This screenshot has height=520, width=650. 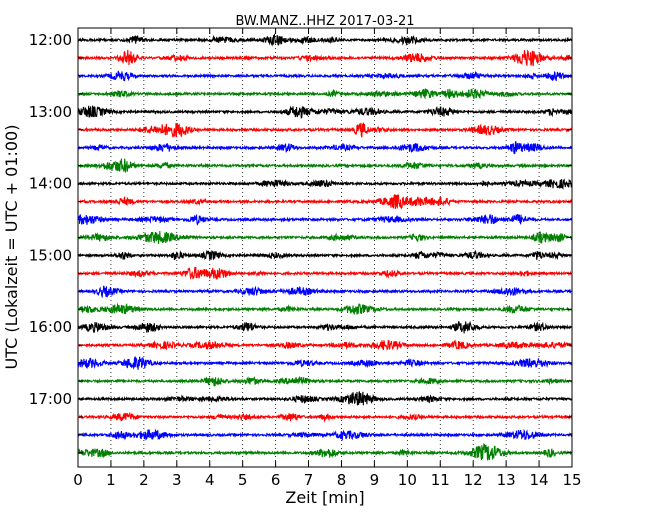 I want to click on x-axis-label: Zeit [min], so click(x=324, y=497).